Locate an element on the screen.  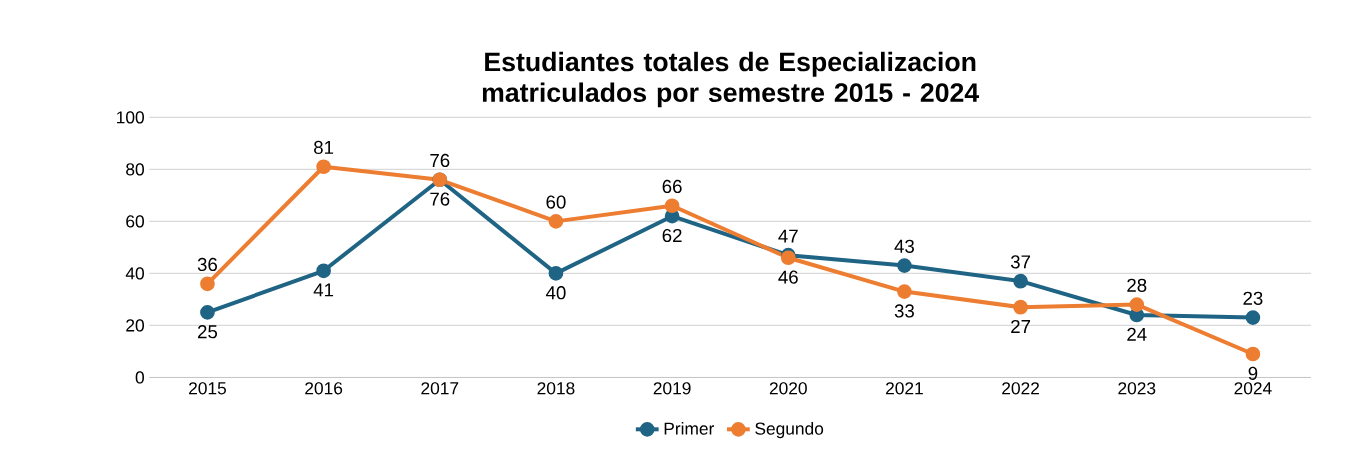
data-label: 41 is located at coordinates (323, 290).